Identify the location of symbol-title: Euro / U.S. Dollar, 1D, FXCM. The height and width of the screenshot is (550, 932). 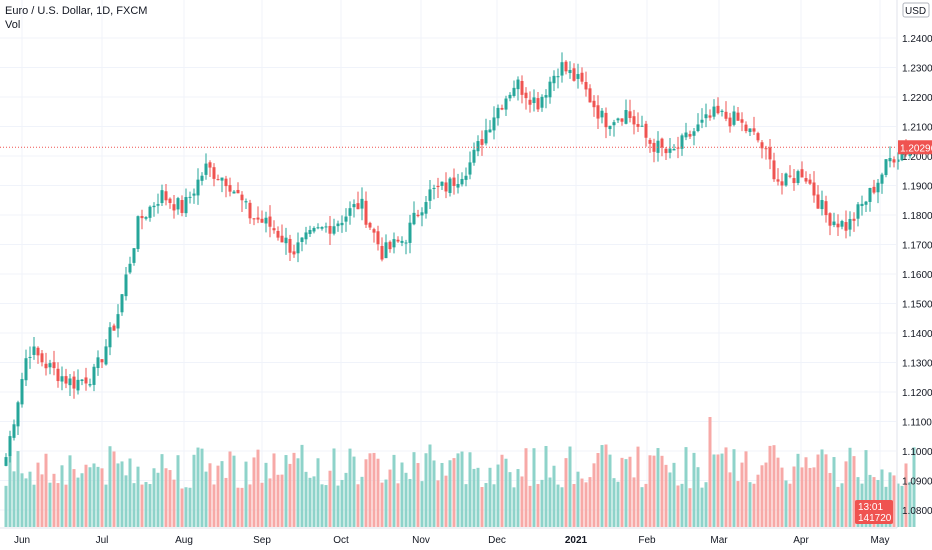
(76, 11).